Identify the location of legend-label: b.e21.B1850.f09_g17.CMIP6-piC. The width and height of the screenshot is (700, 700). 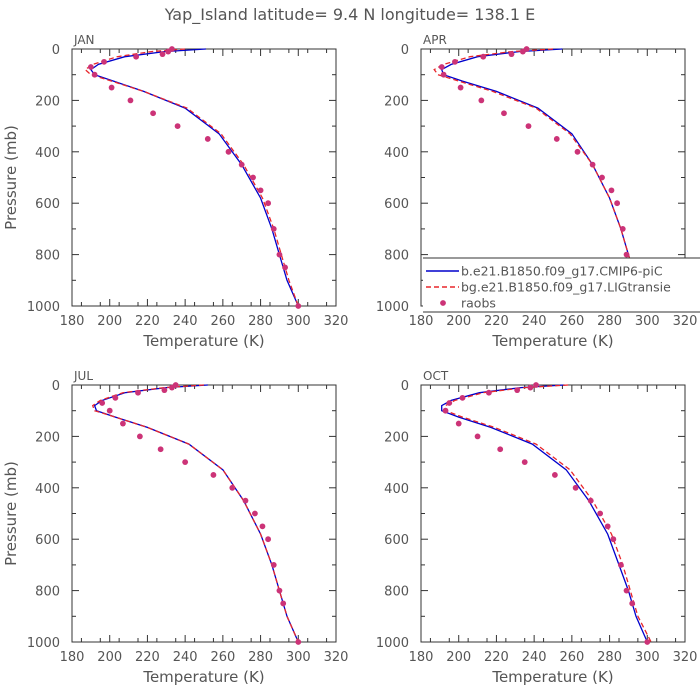
(562, 271).